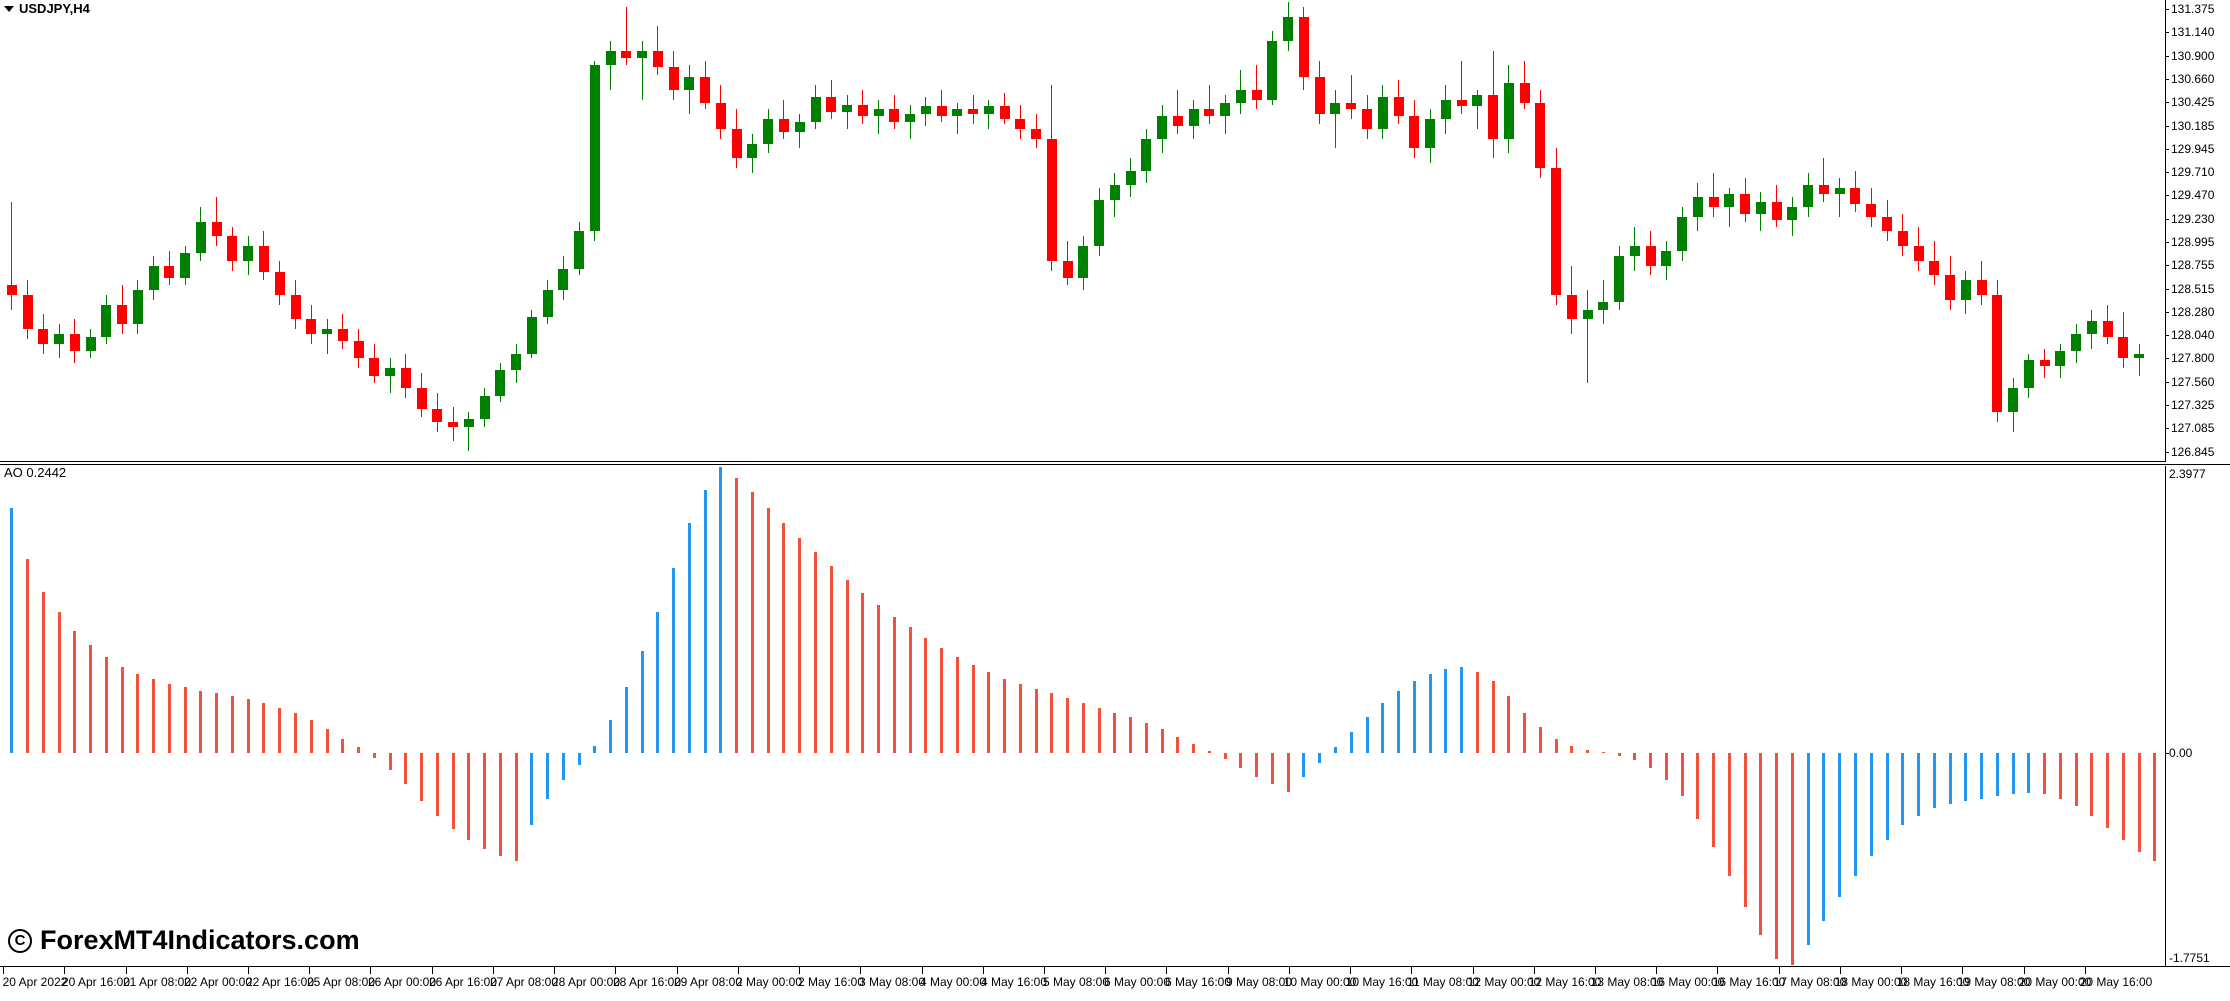 The height and width of the screenshot is (1001, 2230). Describe the element at coordinates (1443, 982) in the screenshot. I see `time-axis-label: 11 May 08:00` at that location.